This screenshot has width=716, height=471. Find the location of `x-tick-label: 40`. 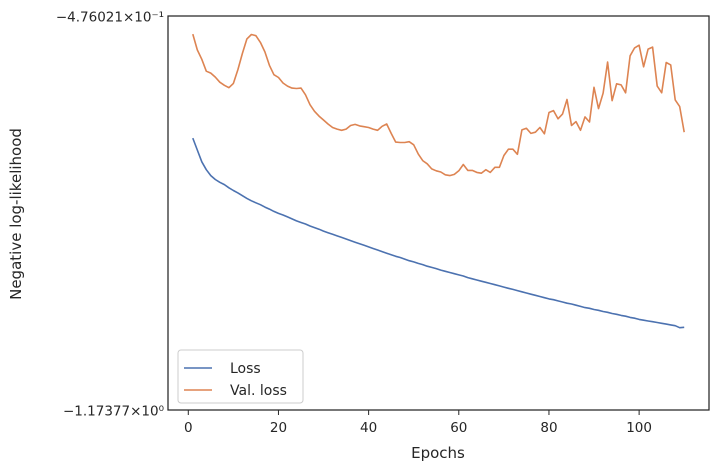

x-tick-label: 40 is located at coordinates (368, 428).